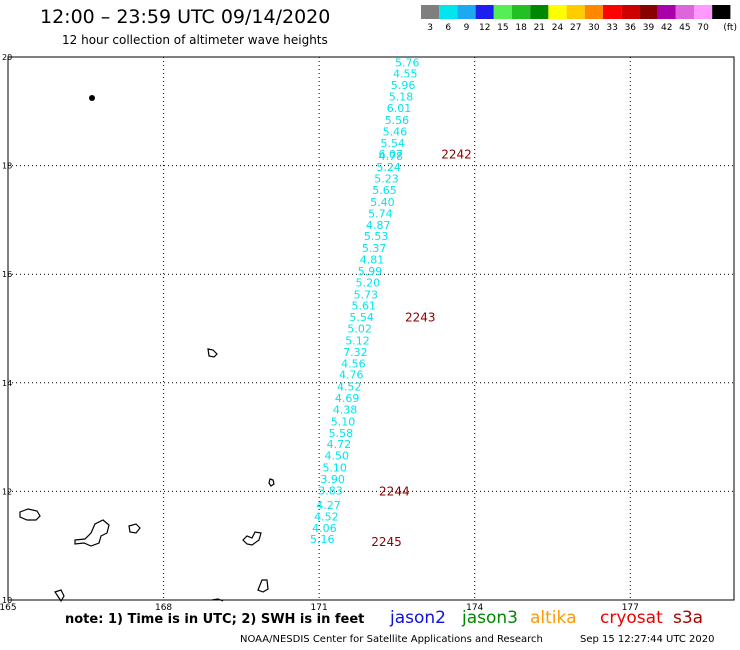 The image size is (740, 650). What do you see at coordinates (337, 456) in the screenshot?
I see `wave-height-value: 4.50` at bounding box center [337, 456].